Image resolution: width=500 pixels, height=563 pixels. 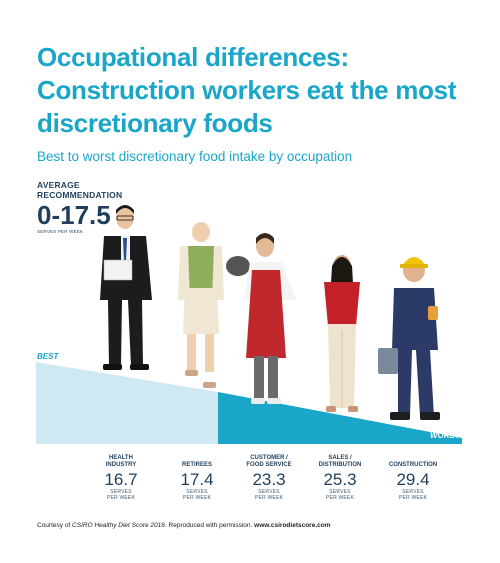 I want to click on title-line-1: Occupational differences:, so click(x=193, y=57).